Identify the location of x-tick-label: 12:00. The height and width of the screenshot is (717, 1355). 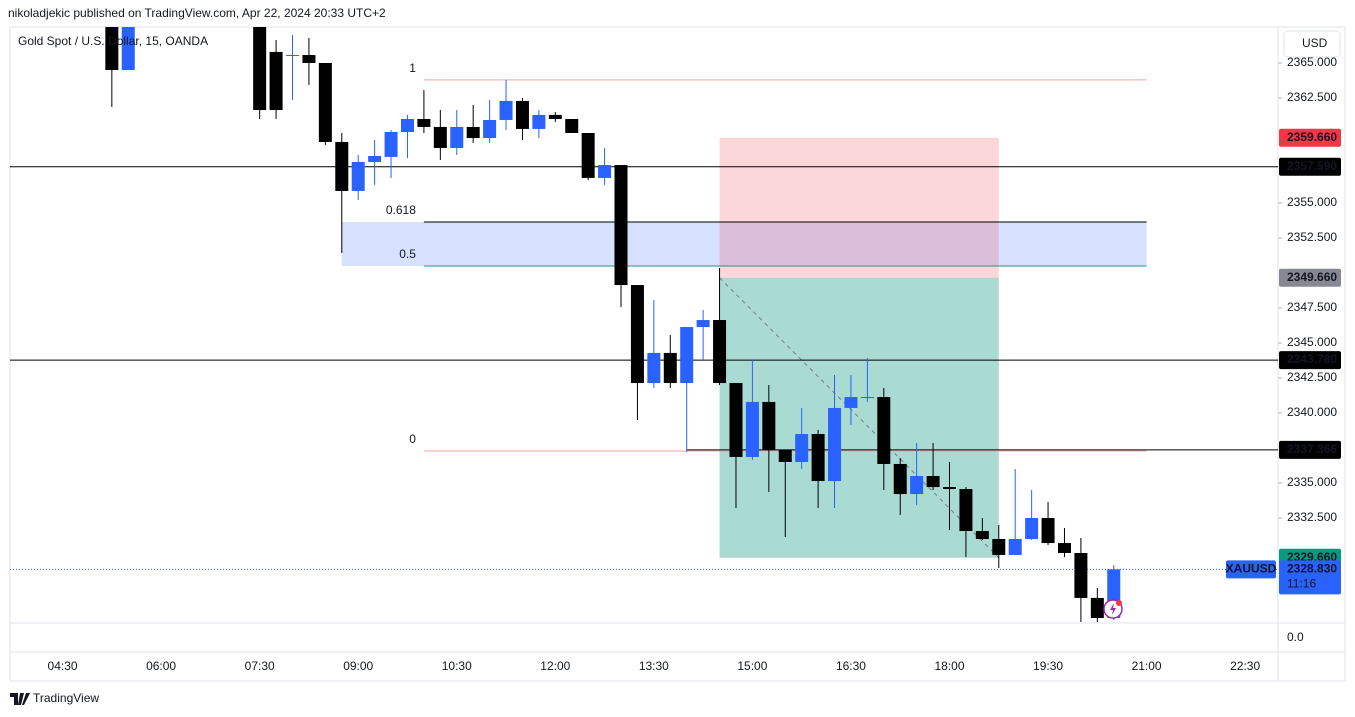
(555, 666).